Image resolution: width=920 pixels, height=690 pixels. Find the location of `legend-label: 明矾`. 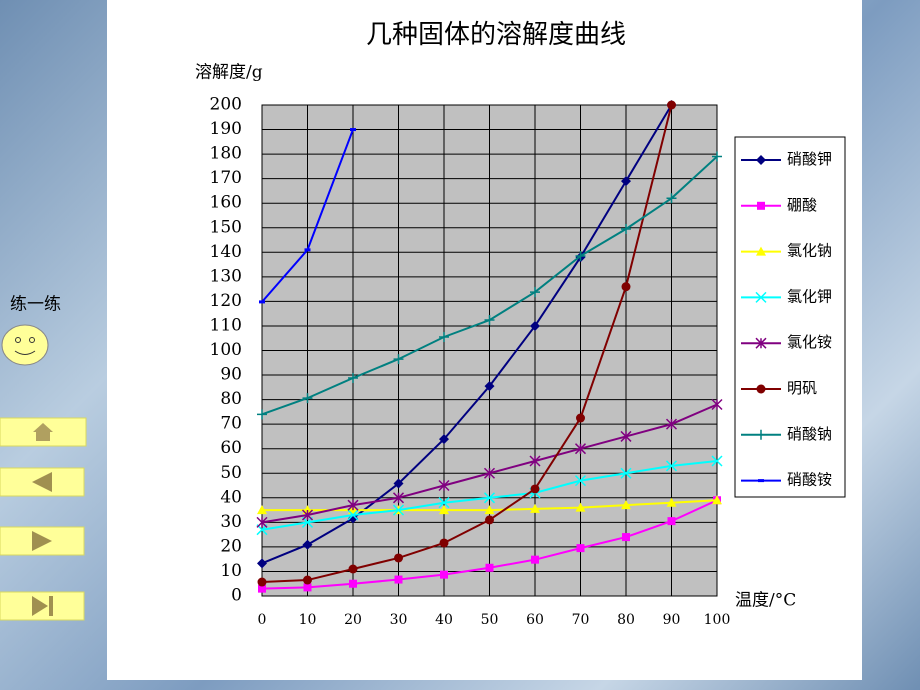

legend-label: 明矾 is located at coordinates (802, 388).